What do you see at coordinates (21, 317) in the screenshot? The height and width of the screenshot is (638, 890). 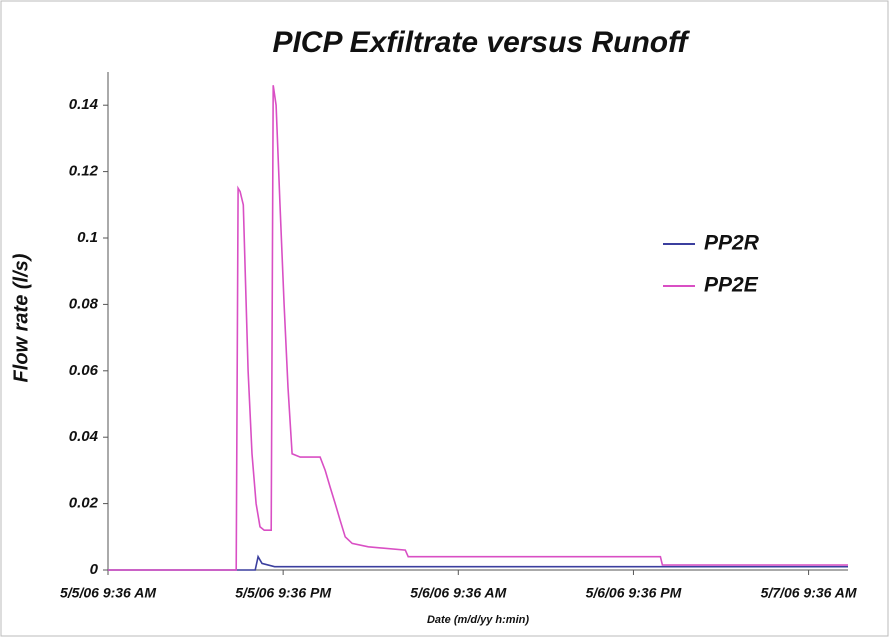 I see `y-axis-label: Flow rate (l/s)` at bounding box center [21, 317].